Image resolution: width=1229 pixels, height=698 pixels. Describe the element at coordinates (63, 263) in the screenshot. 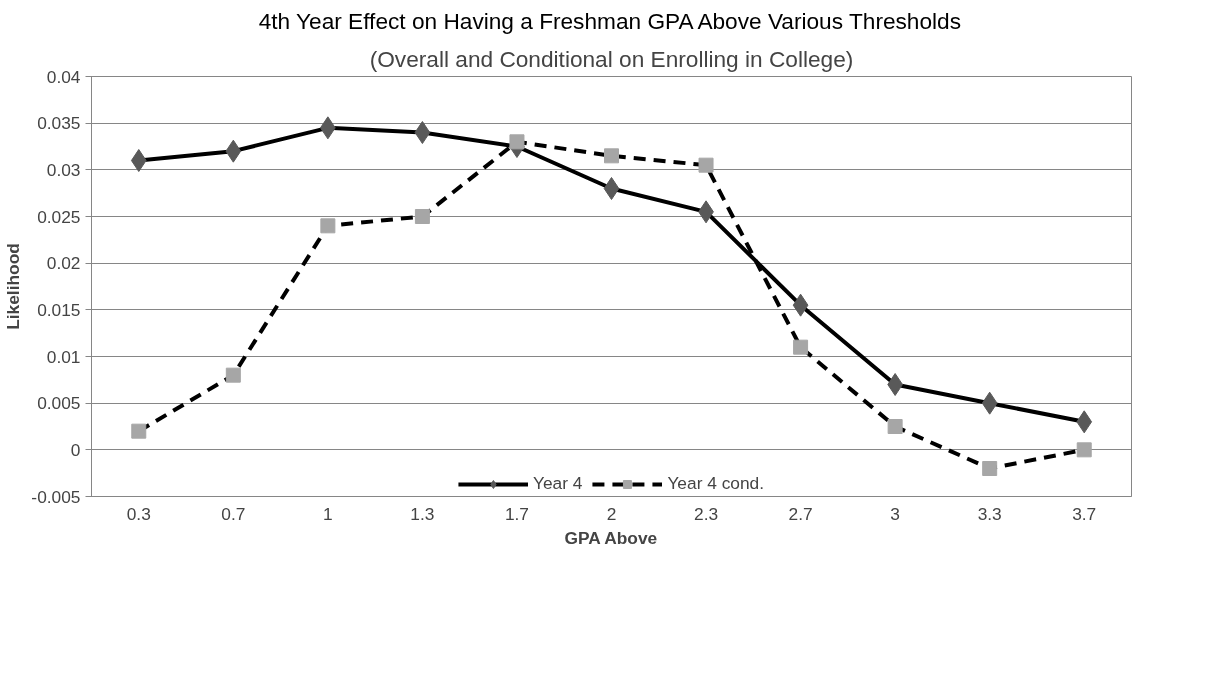

I see `y-tick-label: 0.02` at that location.